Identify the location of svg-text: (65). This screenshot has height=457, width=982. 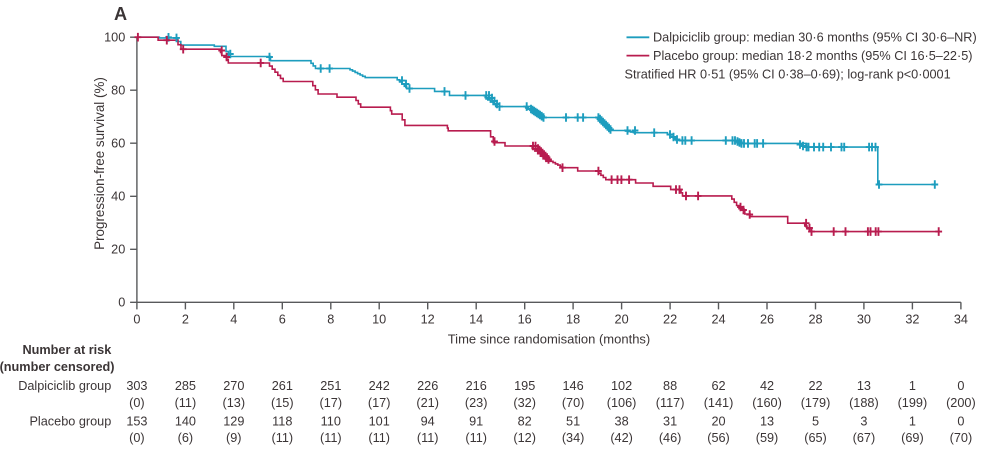
(815, 438).